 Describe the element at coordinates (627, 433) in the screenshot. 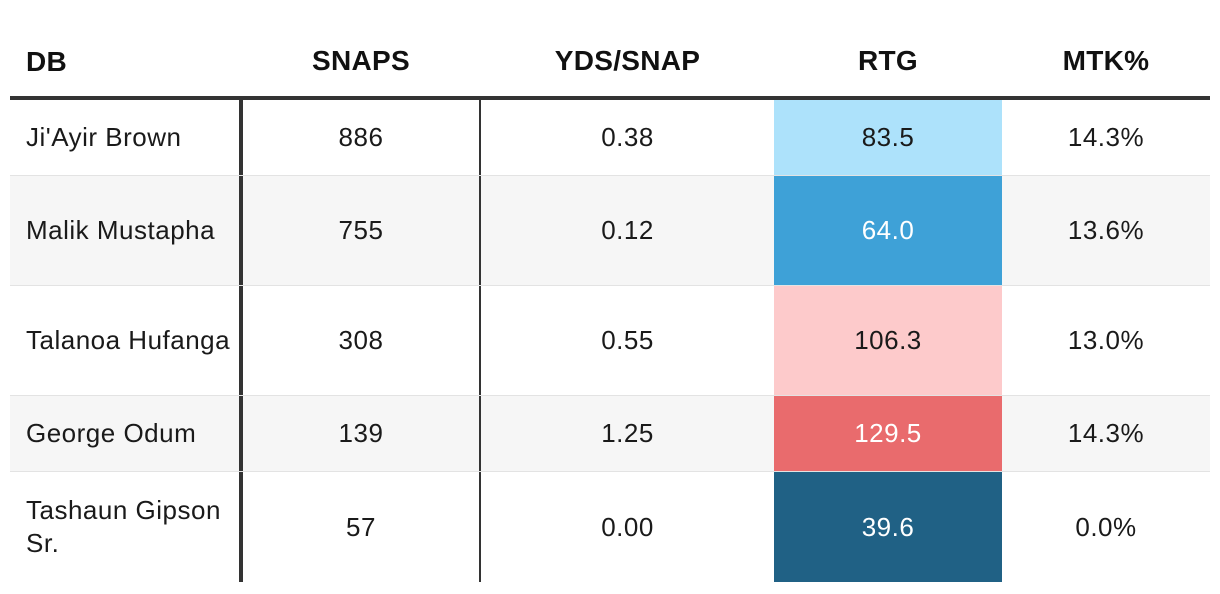

I see `yds-per-snap-cell: 1.25` at that location.